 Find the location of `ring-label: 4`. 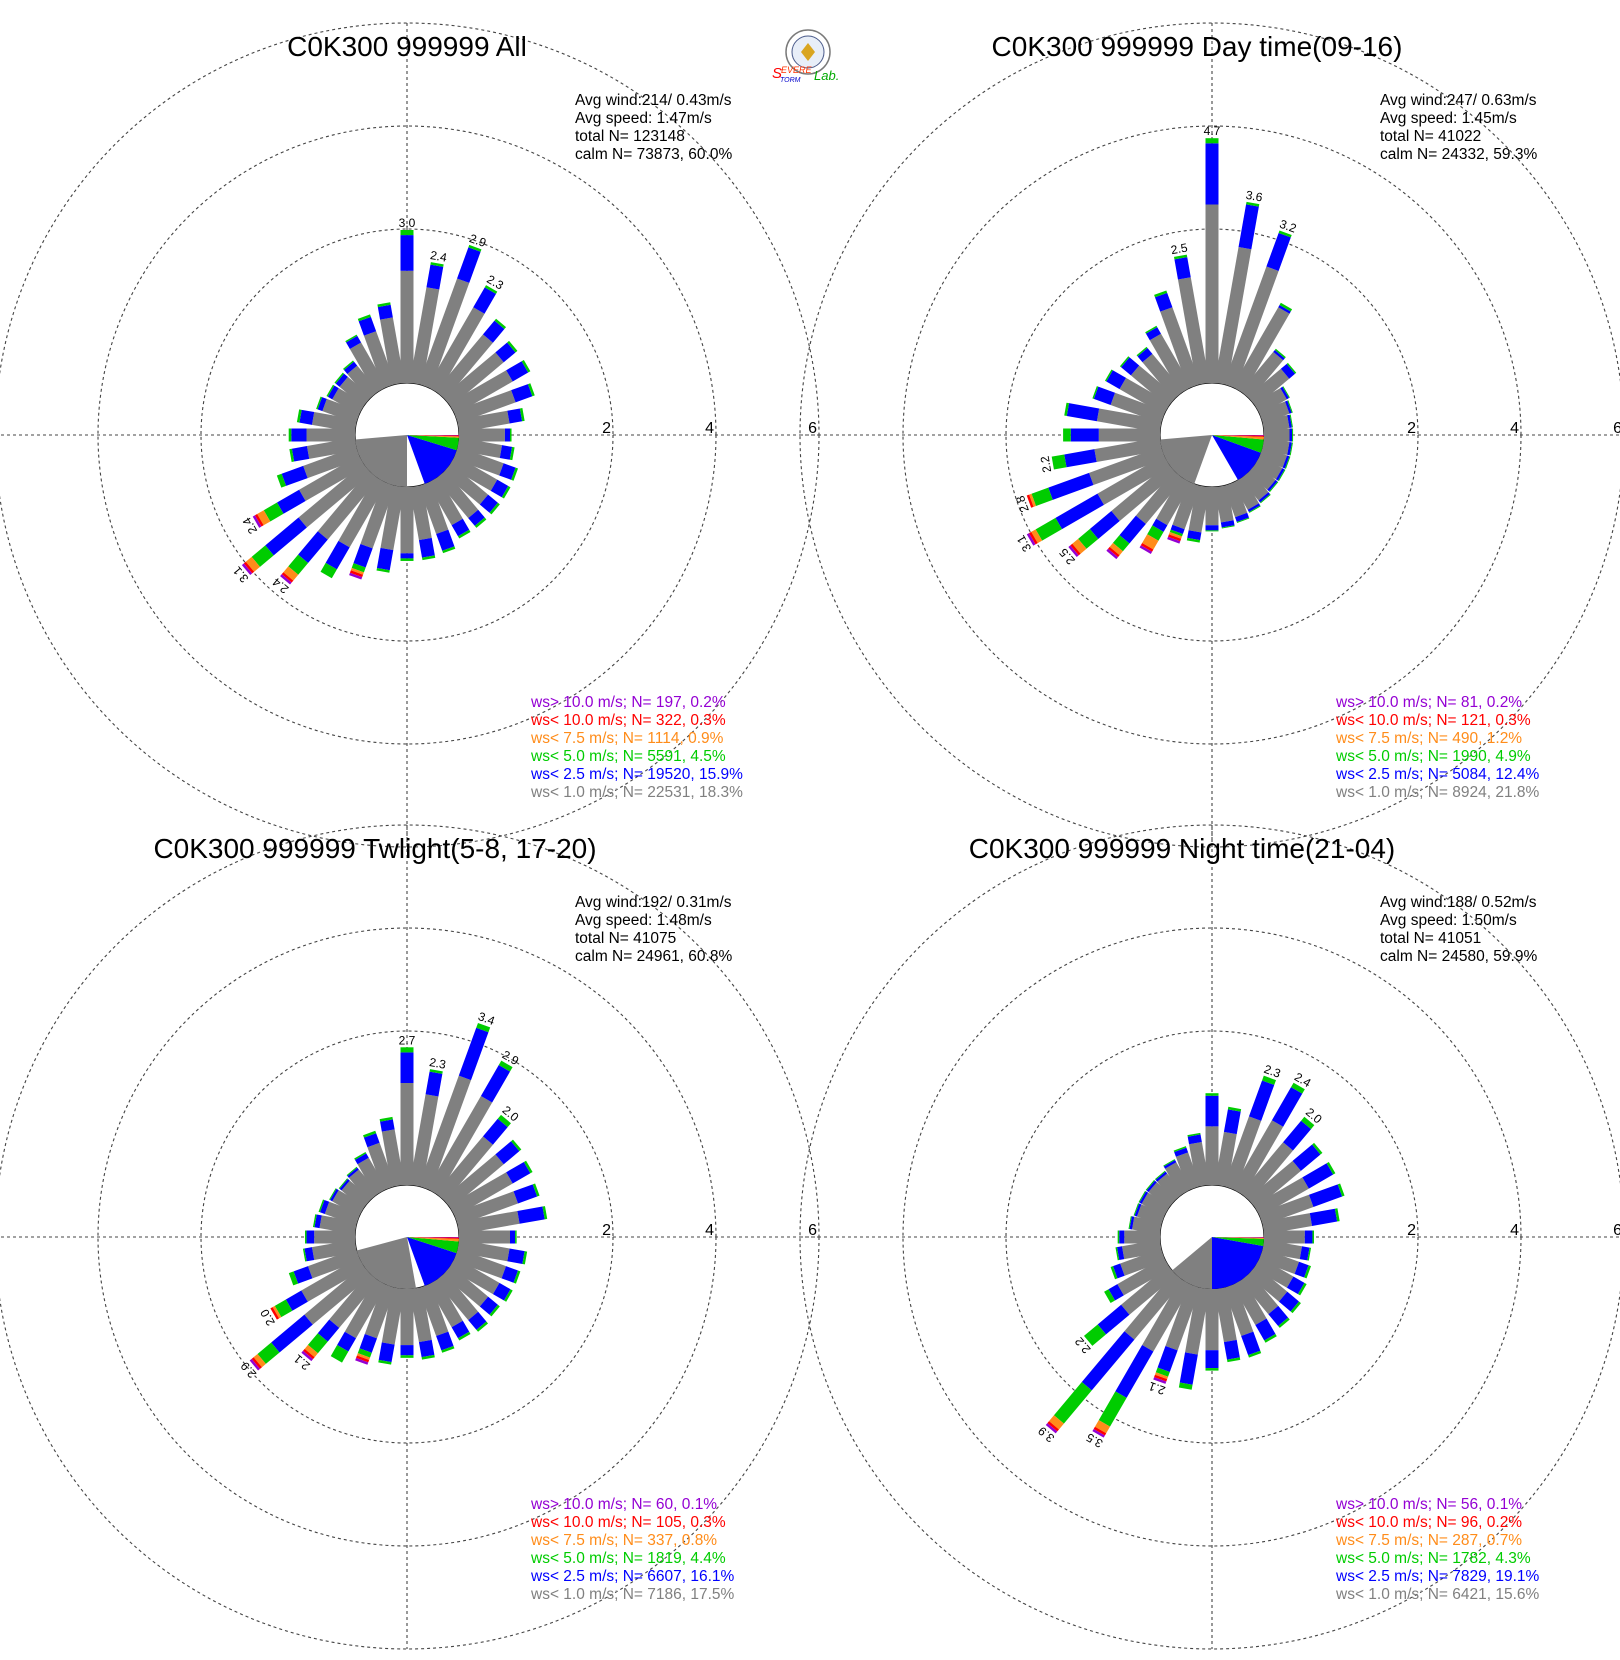

ring-label: 4 is located at coordinates (709, 1230).